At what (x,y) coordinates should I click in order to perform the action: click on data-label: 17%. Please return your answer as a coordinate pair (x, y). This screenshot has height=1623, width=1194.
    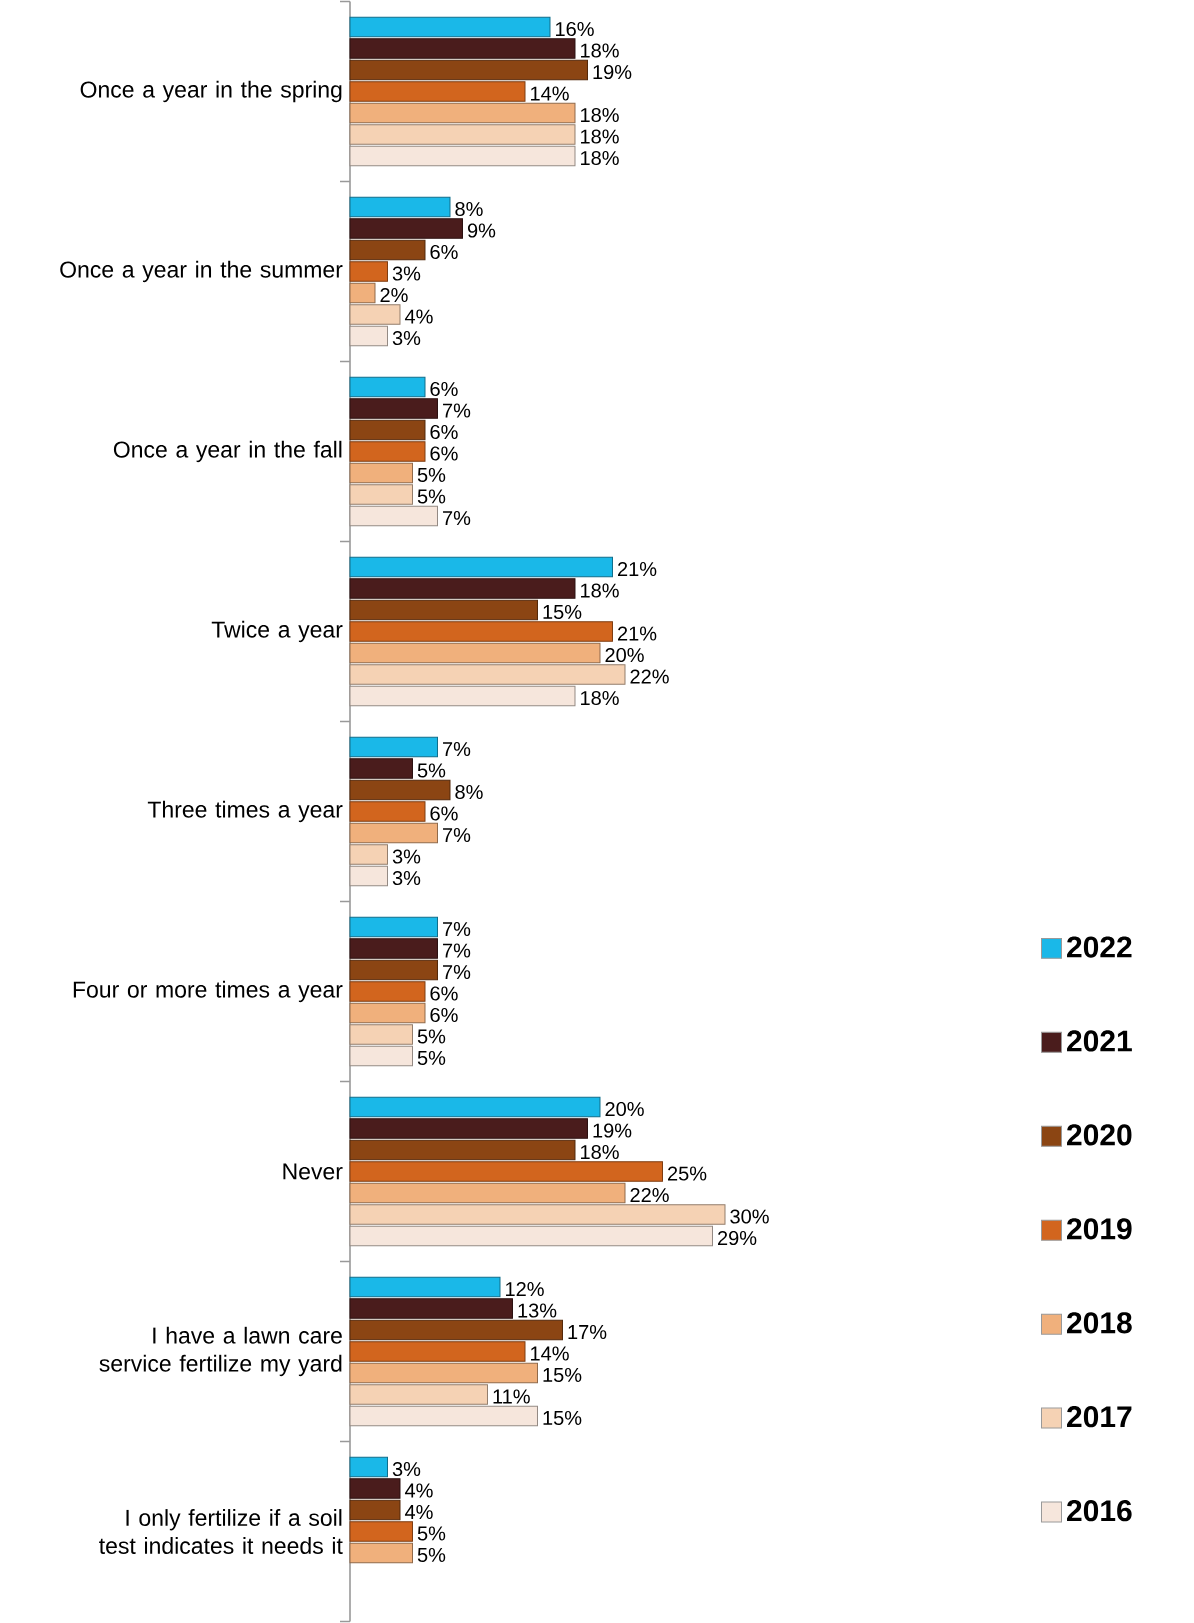
    Looking at the image, I should click on (587, 1332).